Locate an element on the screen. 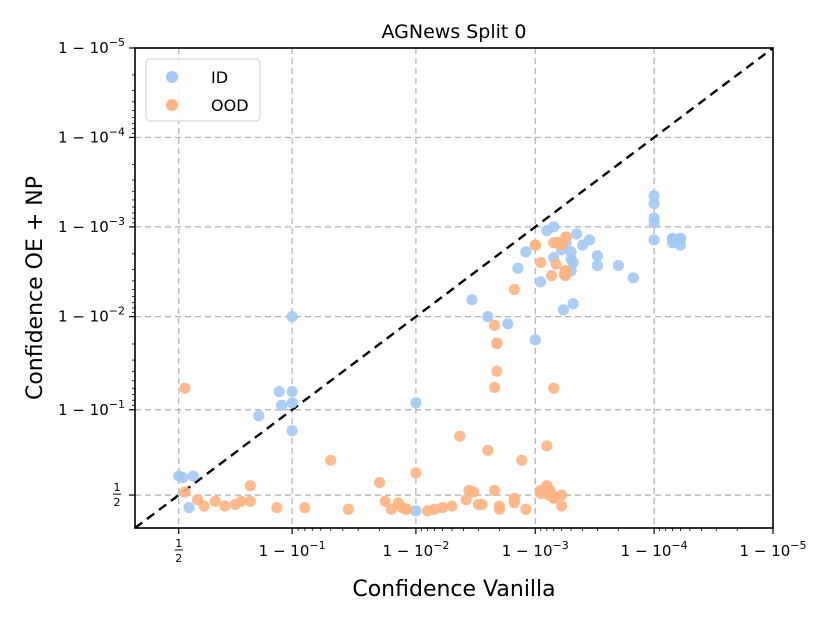 The width and height of the screenshot is (830, 623). y-axis-label: Confidence OE + NP is located at coordinates (35, 288).